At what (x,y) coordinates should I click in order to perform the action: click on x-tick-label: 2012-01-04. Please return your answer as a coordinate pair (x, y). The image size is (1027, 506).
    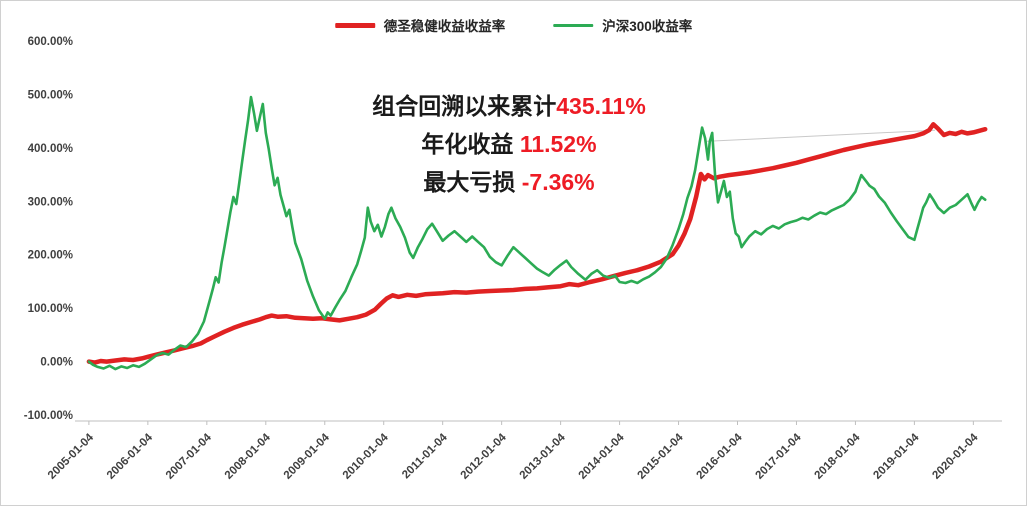
    Looking at the image, I should click on (484, 456).